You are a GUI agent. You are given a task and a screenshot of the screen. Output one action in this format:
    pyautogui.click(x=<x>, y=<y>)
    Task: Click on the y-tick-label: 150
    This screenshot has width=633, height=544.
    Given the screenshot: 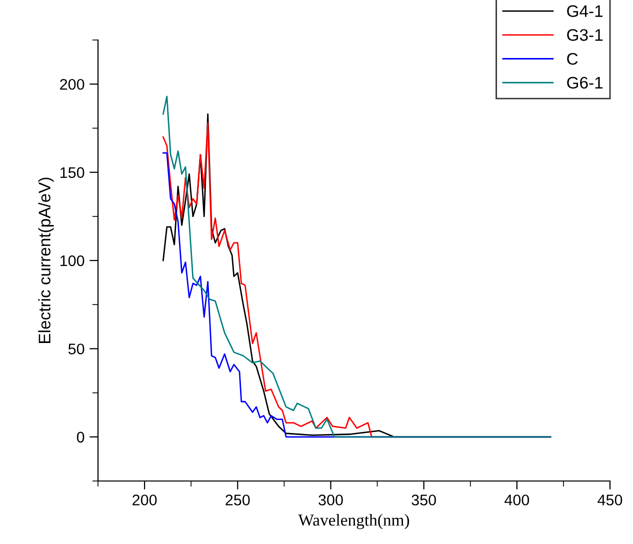 What is the action you would take?
    pyautogui.click(x=72, y=172)
    